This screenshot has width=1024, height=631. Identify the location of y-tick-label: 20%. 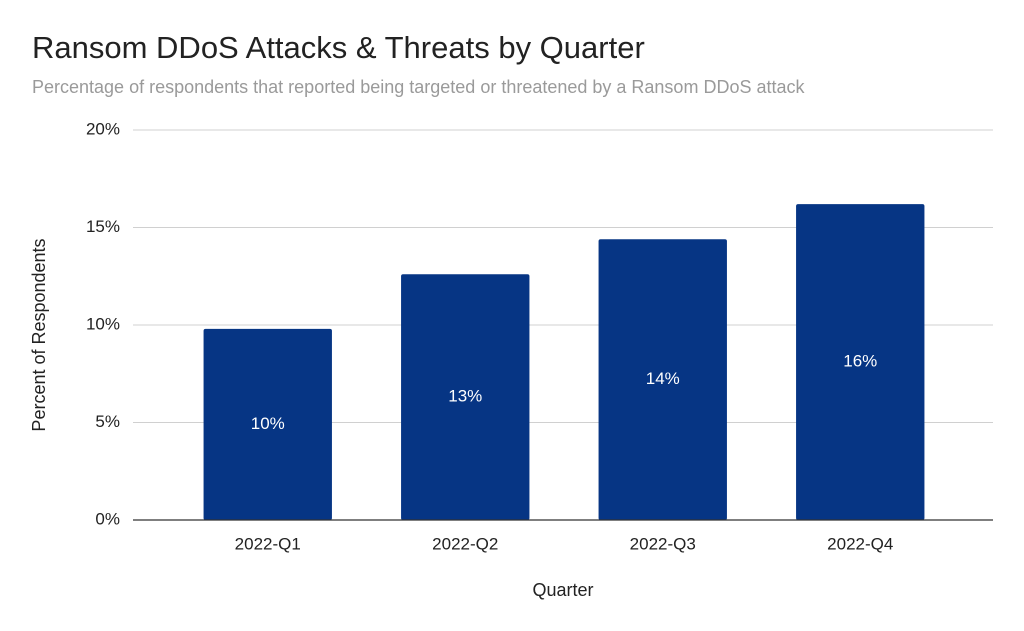
(103, 128).